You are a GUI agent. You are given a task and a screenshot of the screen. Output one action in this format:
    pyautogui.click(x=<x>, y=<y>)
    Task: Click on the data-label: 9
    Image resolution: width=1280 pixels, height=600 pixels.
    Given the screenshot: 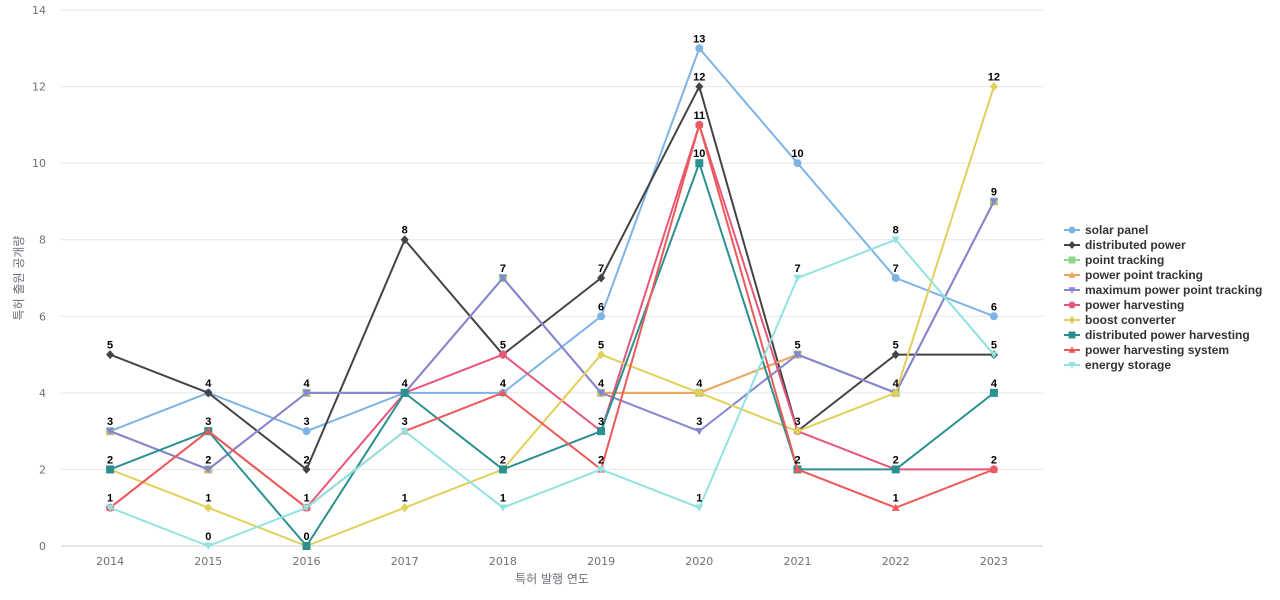 What is the action you would take?
    pyautogui.click(x=994, y=192)
    